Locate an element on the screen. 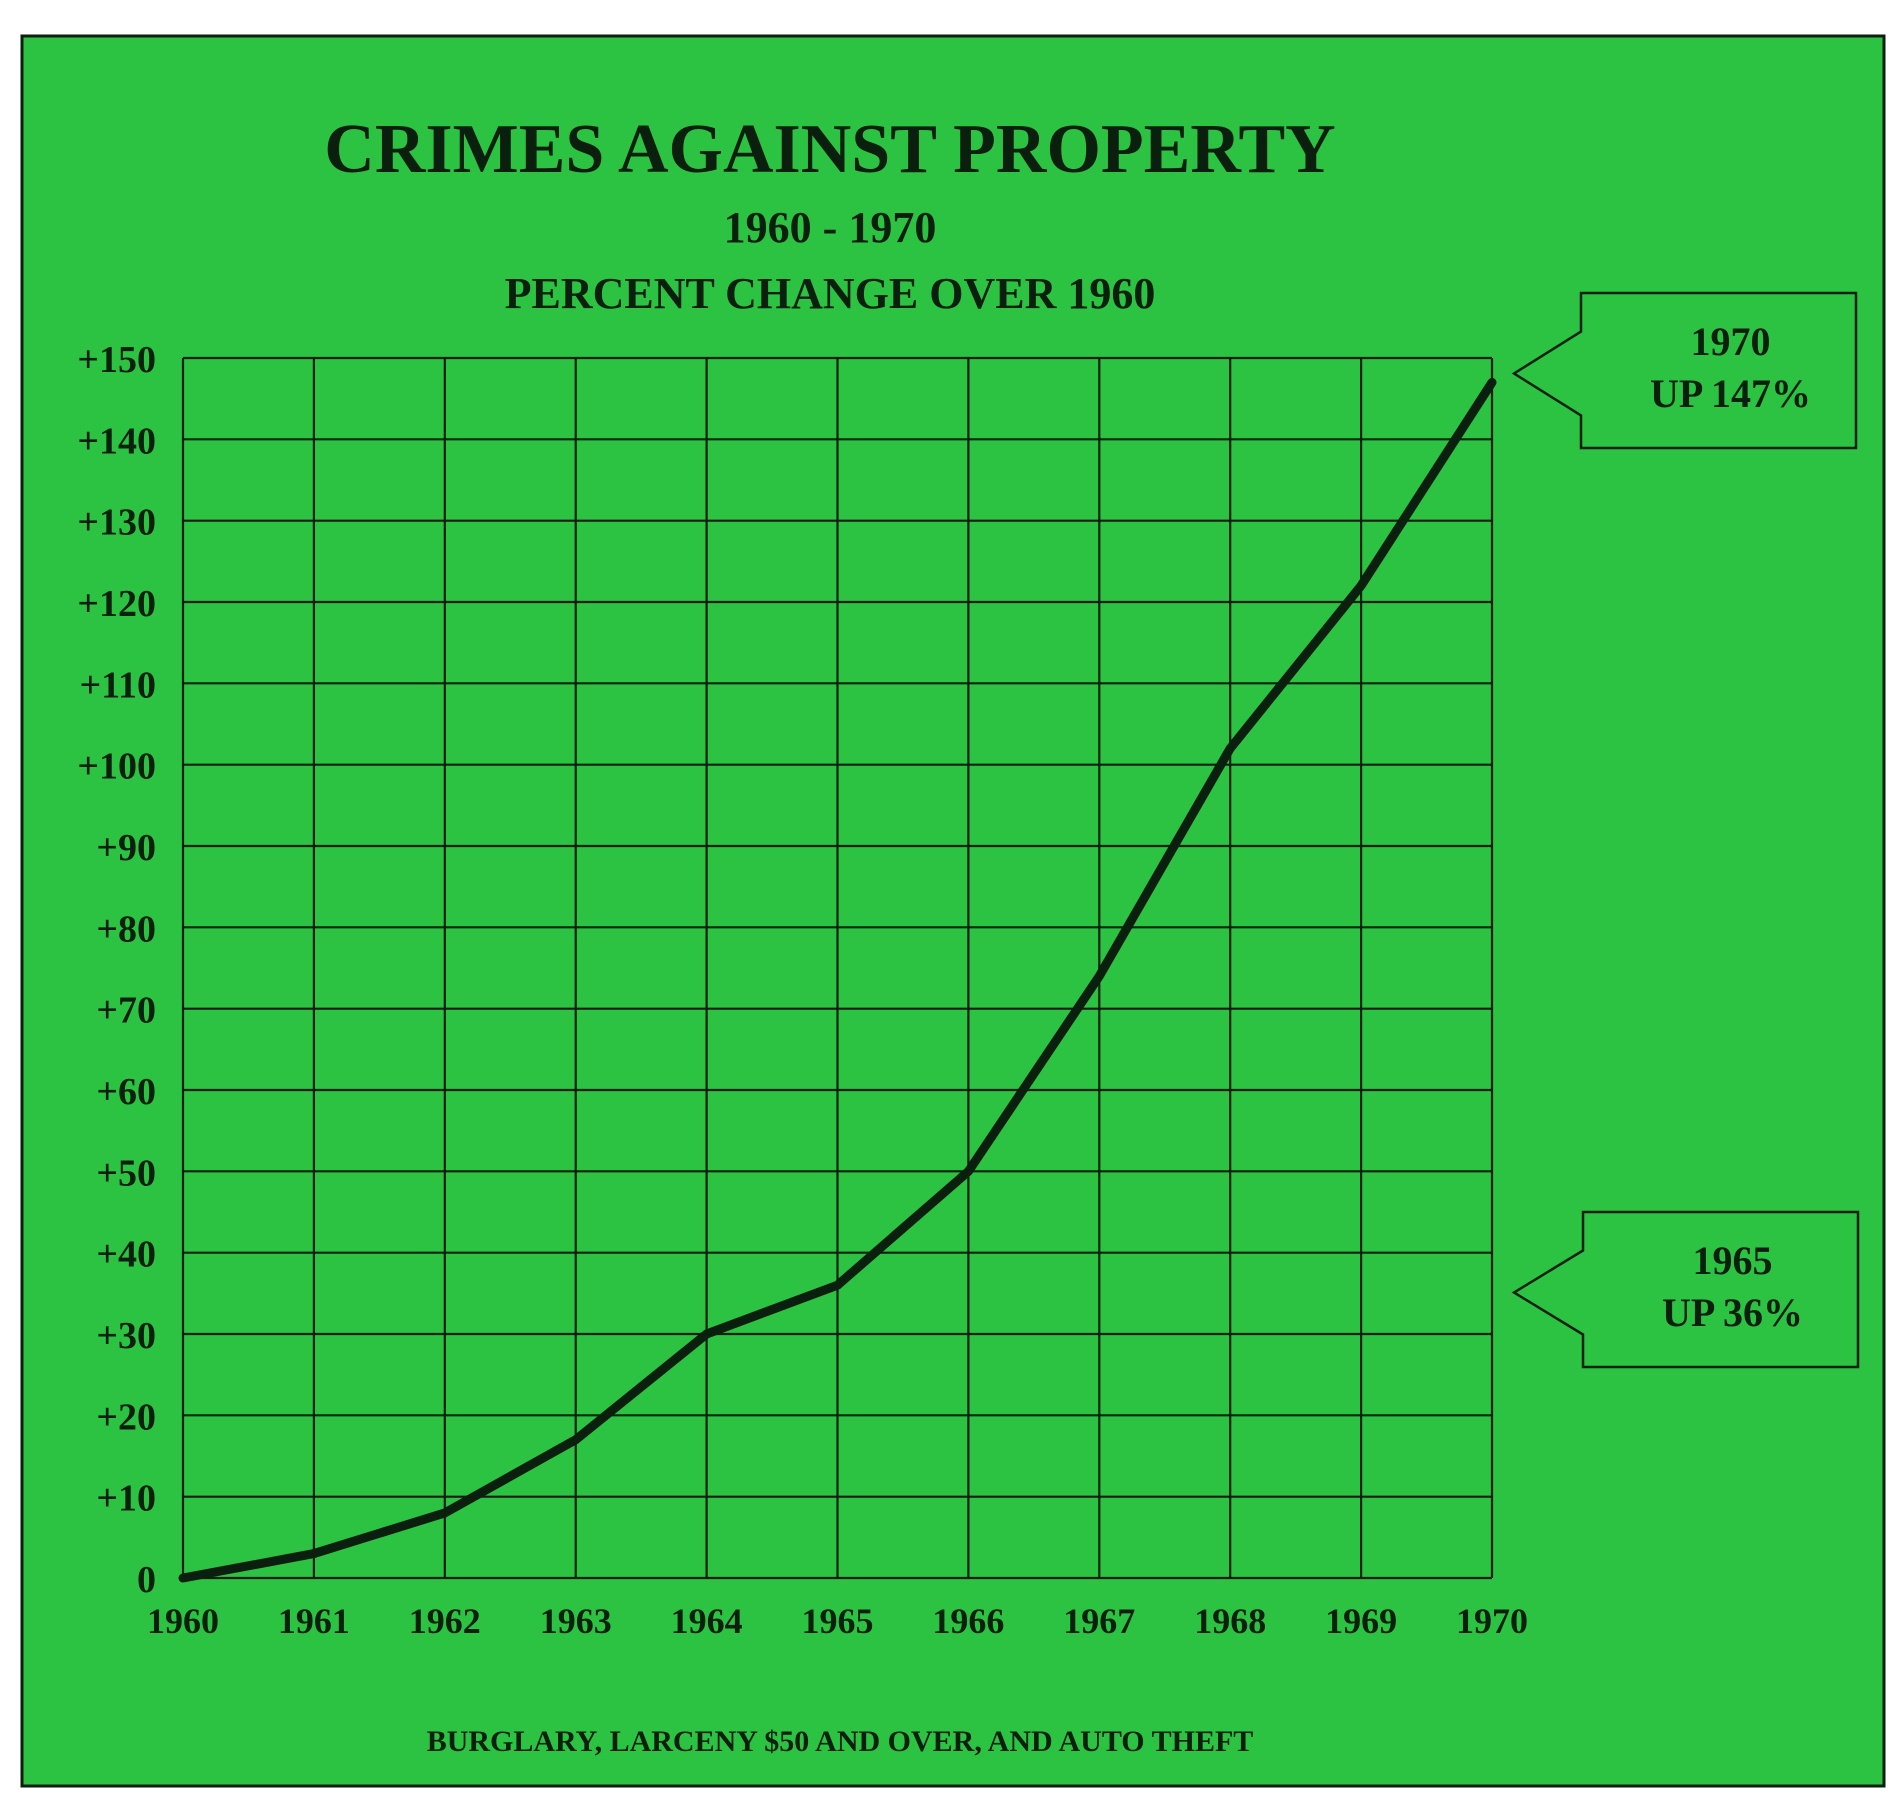  y-tick-label: +140 is located at coordinates (116, 441).